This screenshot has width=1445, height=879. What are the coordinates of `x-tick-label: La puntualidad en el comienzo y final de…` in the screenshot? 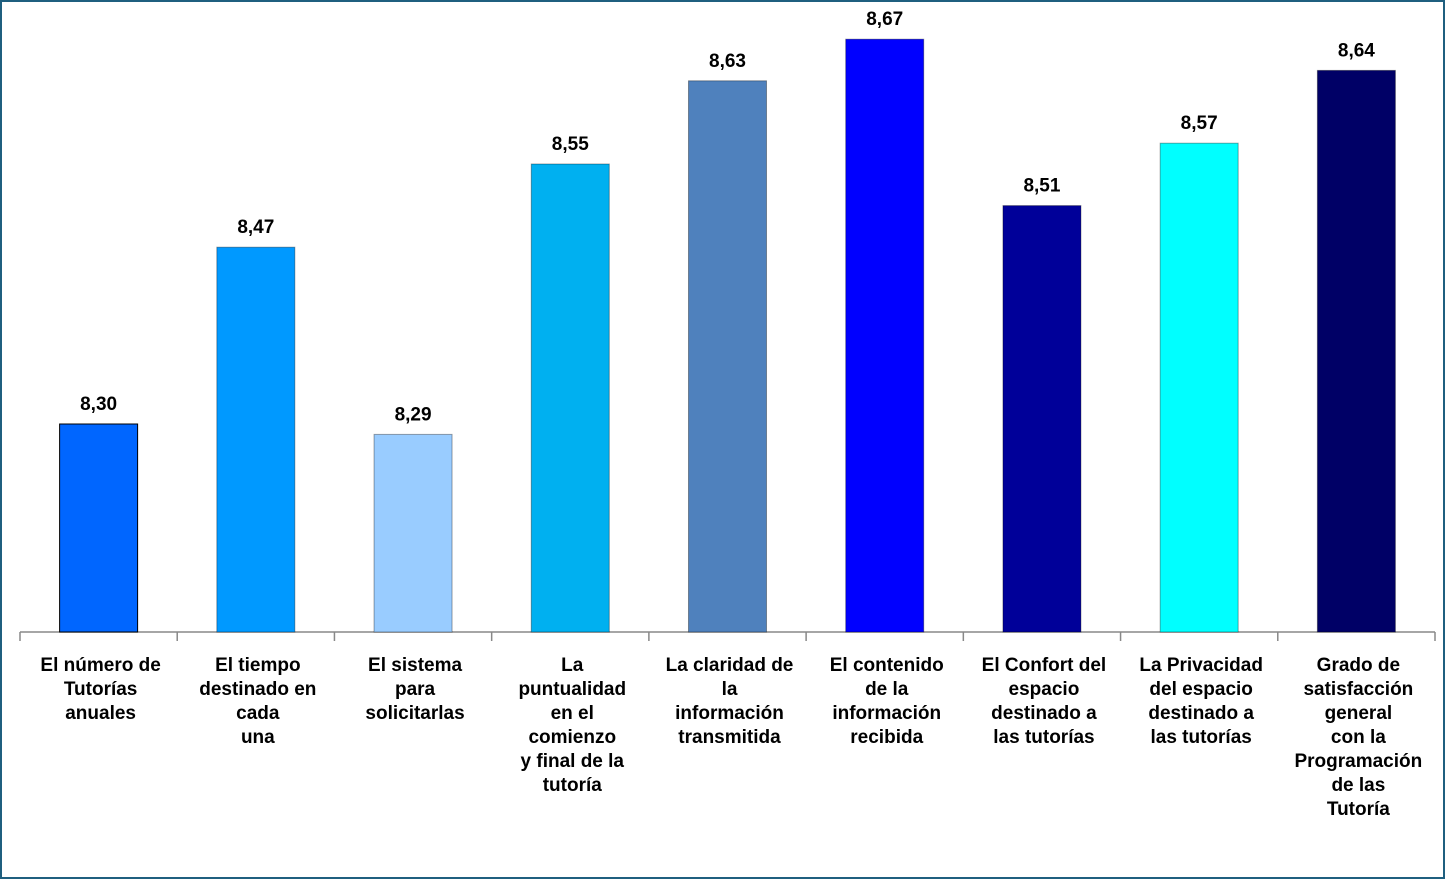 It's located at (572, 725).